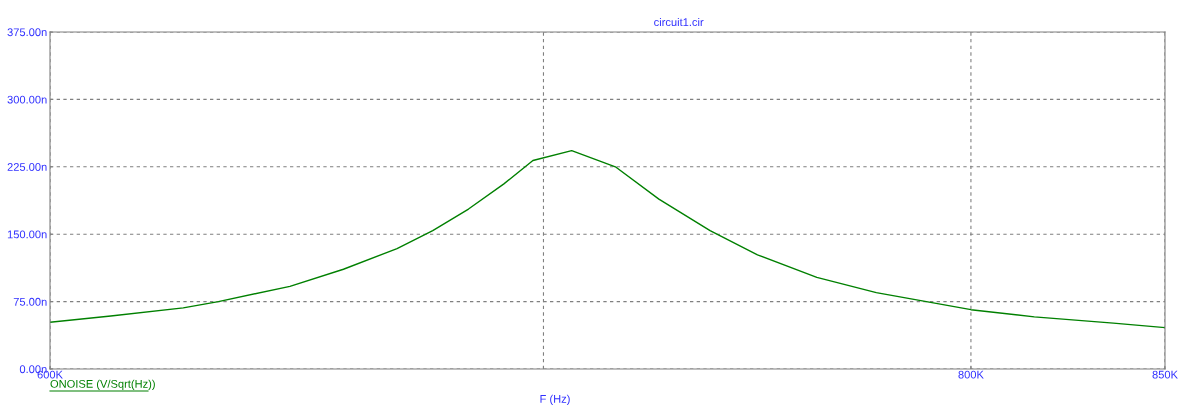  I want to click on y-tick-label: 75.00n, so click(30, 301).